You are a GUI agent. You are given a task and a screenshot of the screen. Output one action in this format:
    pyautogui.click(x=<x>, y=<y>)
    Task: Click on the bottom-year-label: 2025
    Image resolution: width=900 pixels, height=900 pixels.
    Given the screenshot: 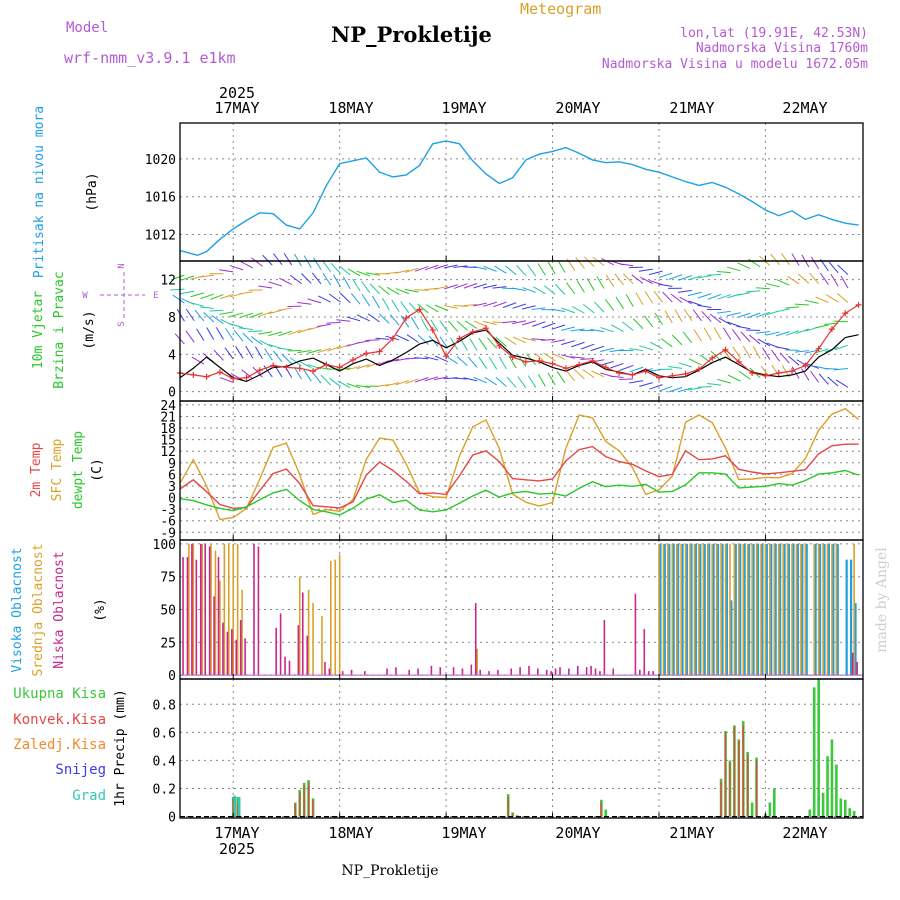 What is the action you would take?
    pyautogui.click(x=237, y=849)
    